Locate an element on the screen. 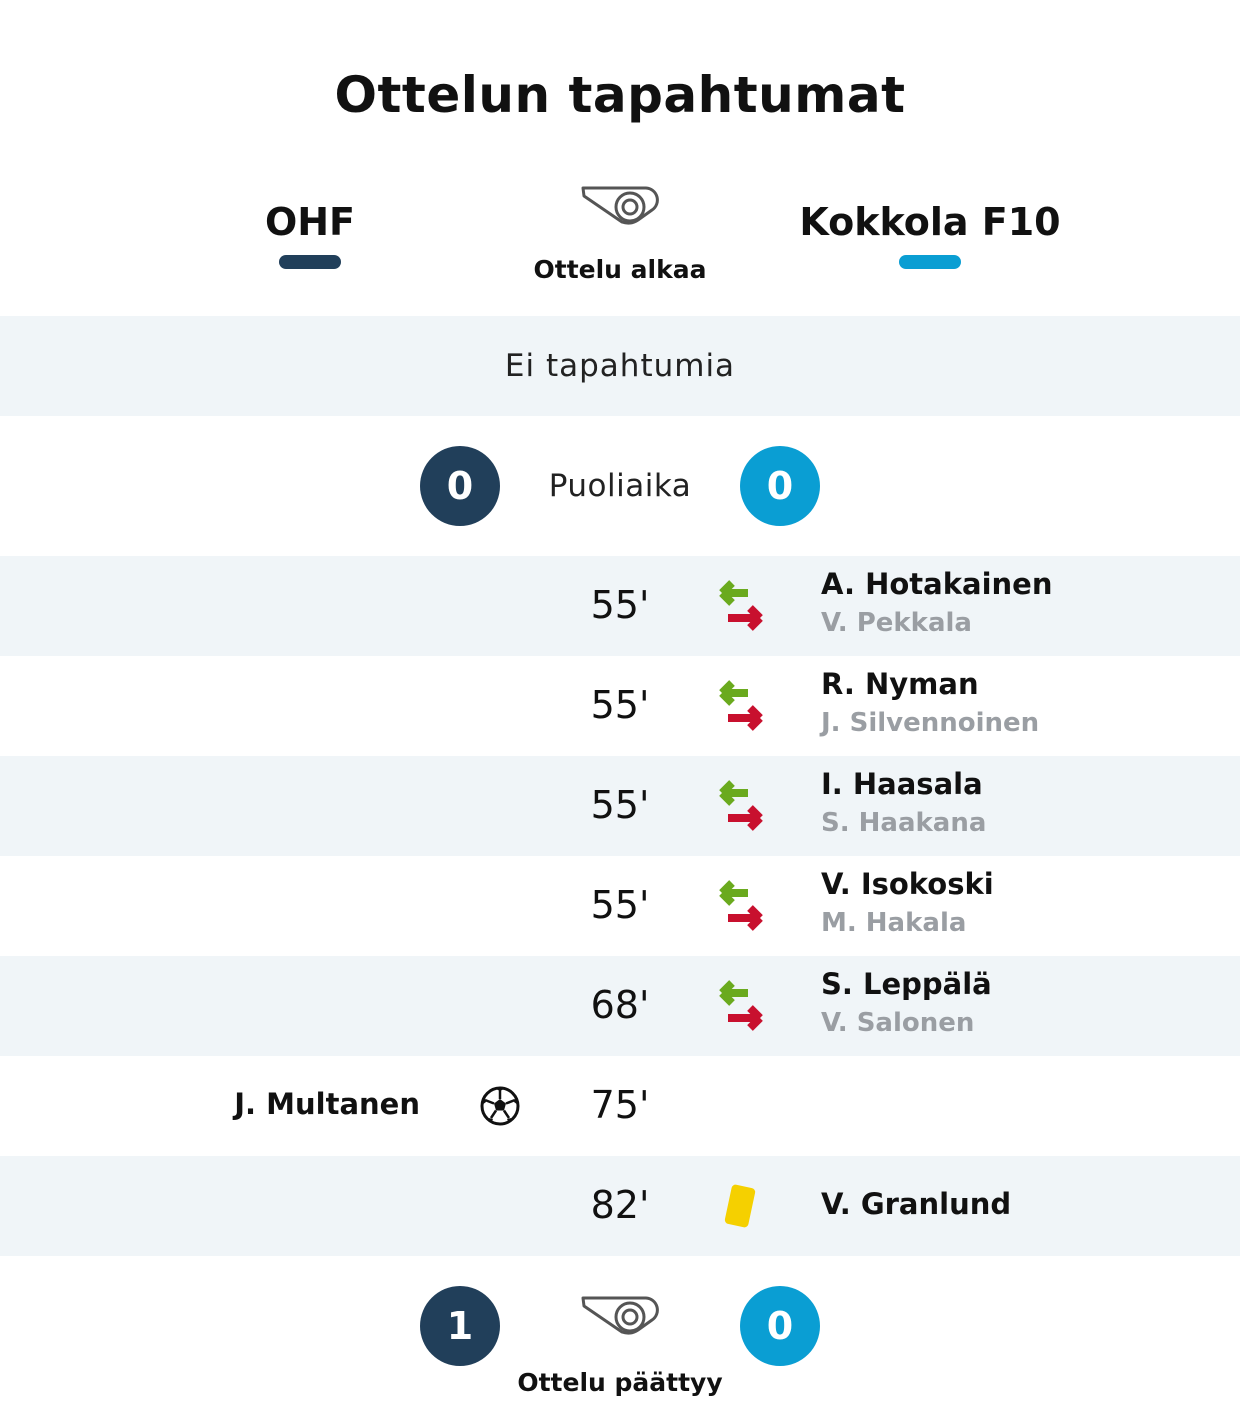 The image size is (1240, 1418). player-out: J. Silvennoinen is located at coordinates (930, 723).